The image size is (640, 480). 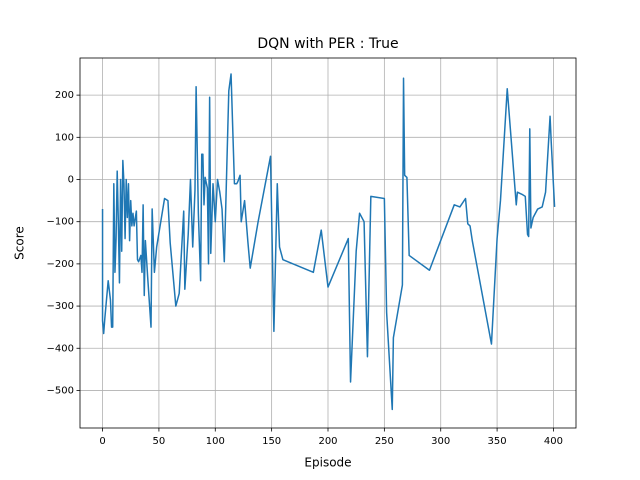 What do you see at coordinates (215, 441) in the screenshot?
I see `x-tick-label: 100` at bounding box center [215, 441].